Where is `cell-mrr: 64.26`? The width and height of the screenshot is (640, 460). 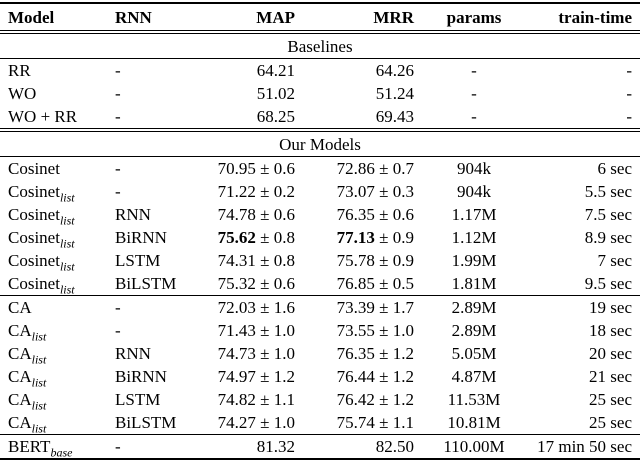
cell-mrr: 64.26 is located at coordinates (359, 71).